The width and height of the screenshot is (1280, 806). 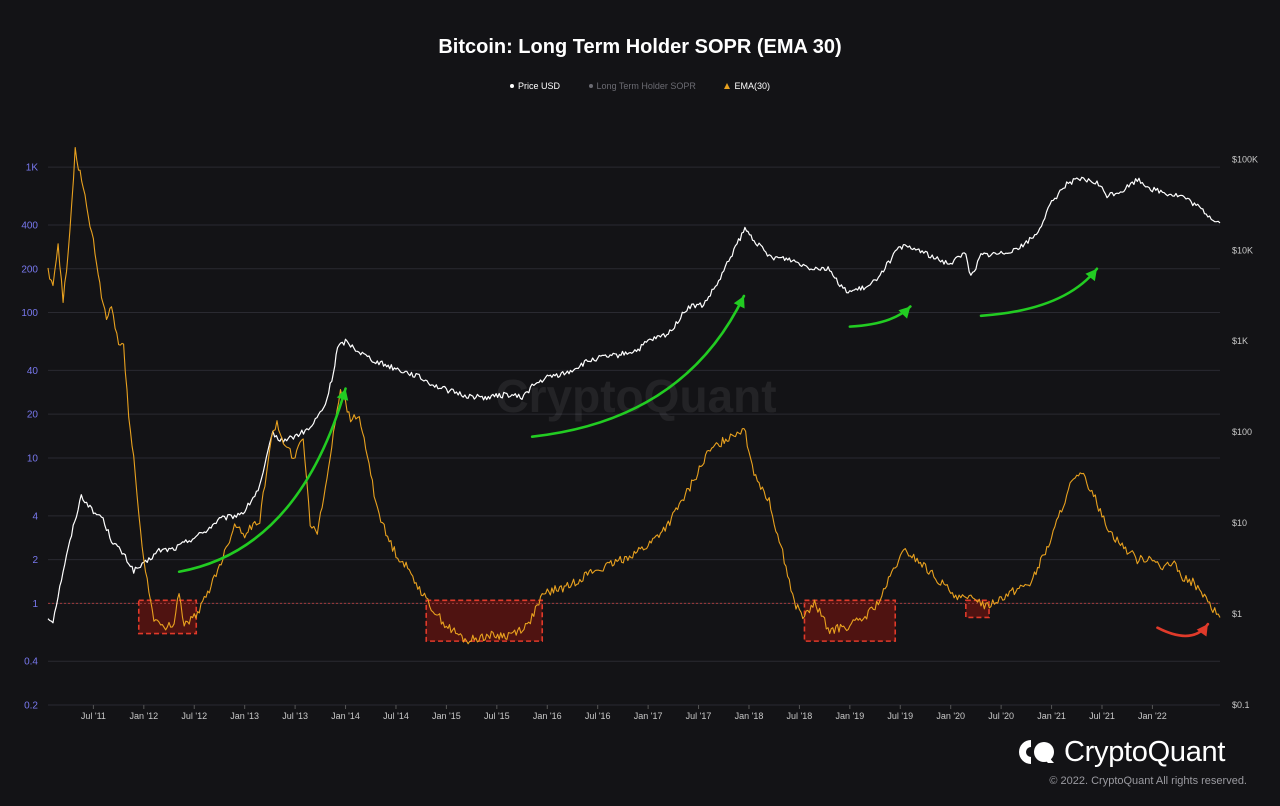 What do you see at coordinates (194, 716) in the screenshot?
I see `x-tick-label: Jul '12` at bounding box center [194, 716].